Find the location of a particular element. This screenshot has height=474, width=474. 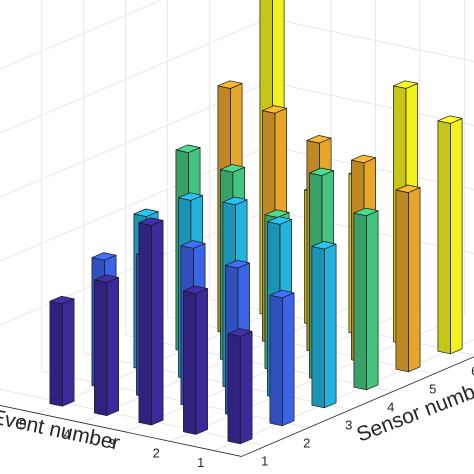

y-axis-line is located at coordinates (357, 406).